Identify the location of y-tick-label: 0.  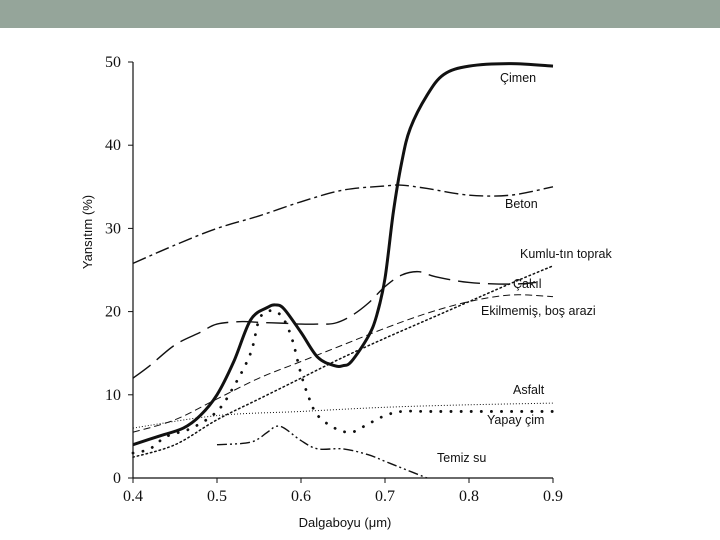
(117, 478).